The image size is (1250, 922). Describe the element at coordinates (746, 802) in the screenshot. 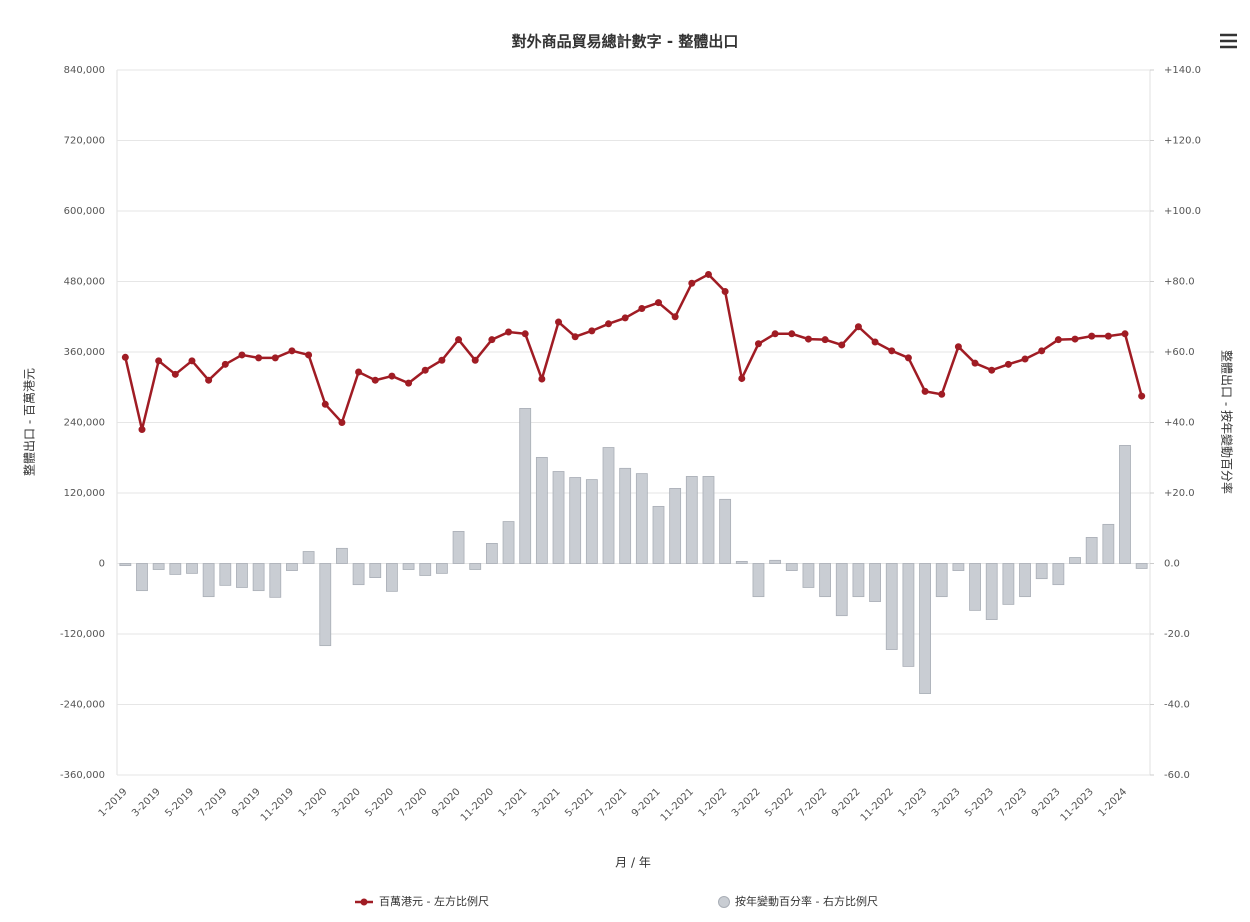

I see `x-tick-label: 3-2022` at that location.